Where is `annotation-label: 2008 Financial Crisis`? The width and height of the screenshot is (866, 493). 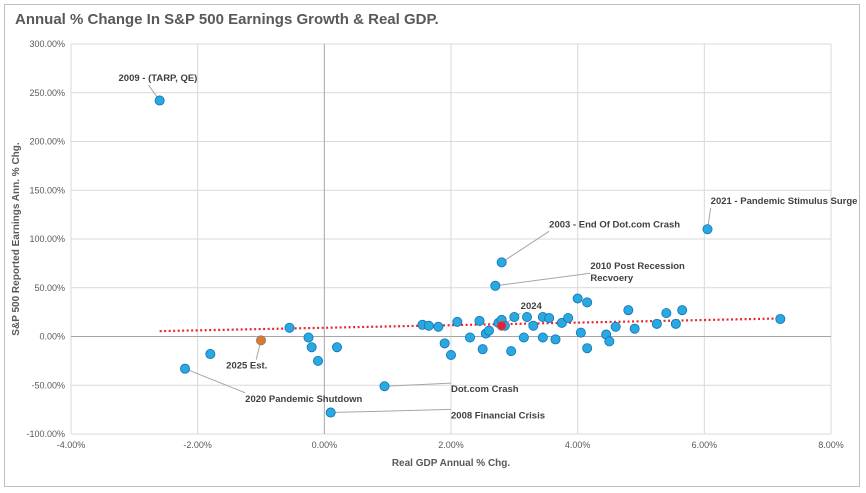 annotation-label: 2008 Financial Crisis is located at coordinates (498, 415).